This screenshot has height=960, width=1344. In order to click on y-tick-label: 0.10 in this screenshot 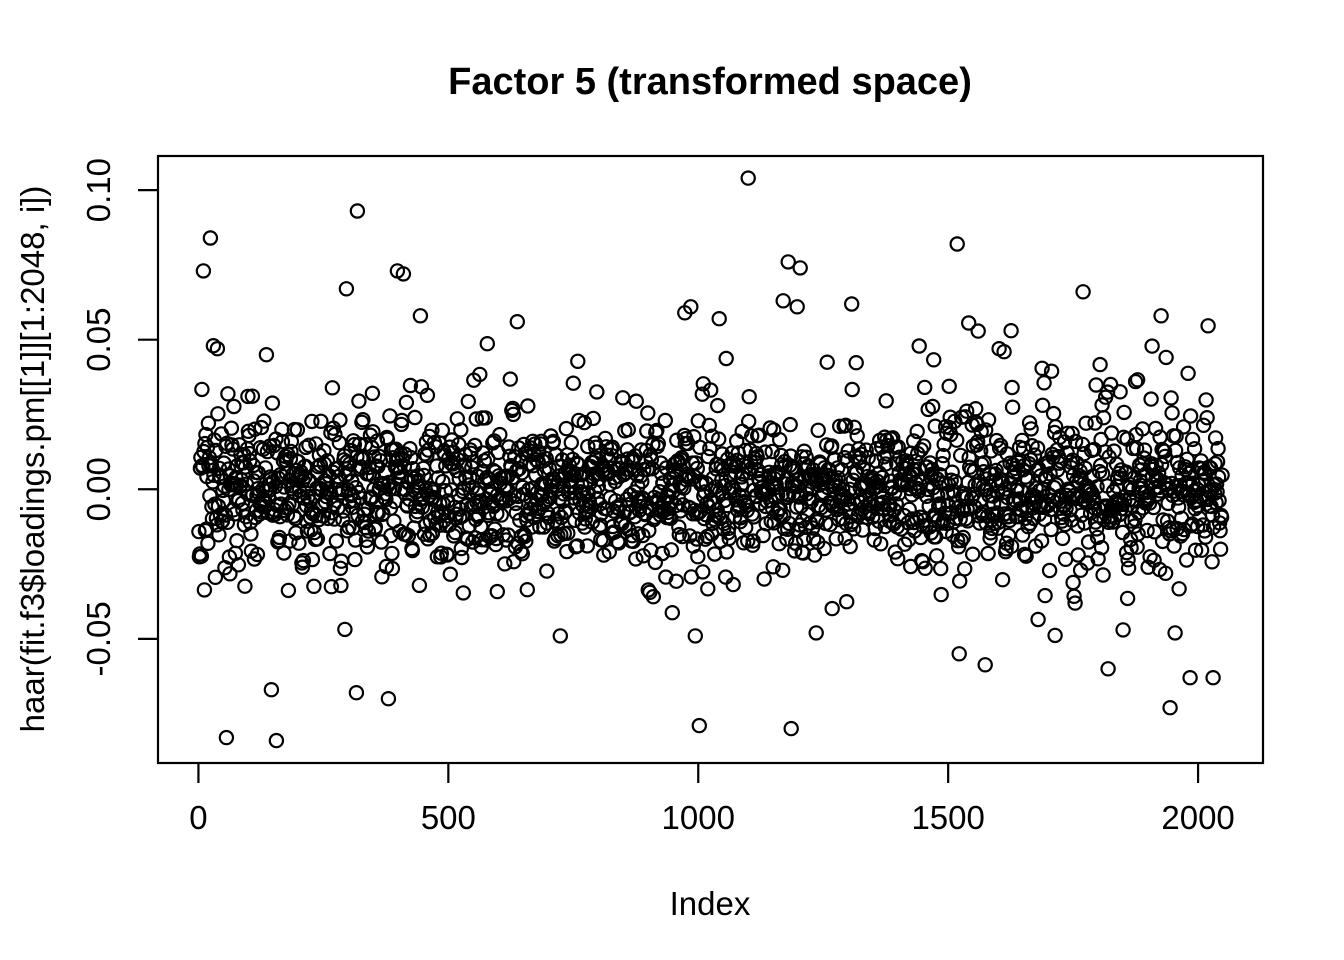, I will do `click(98, 190)`.